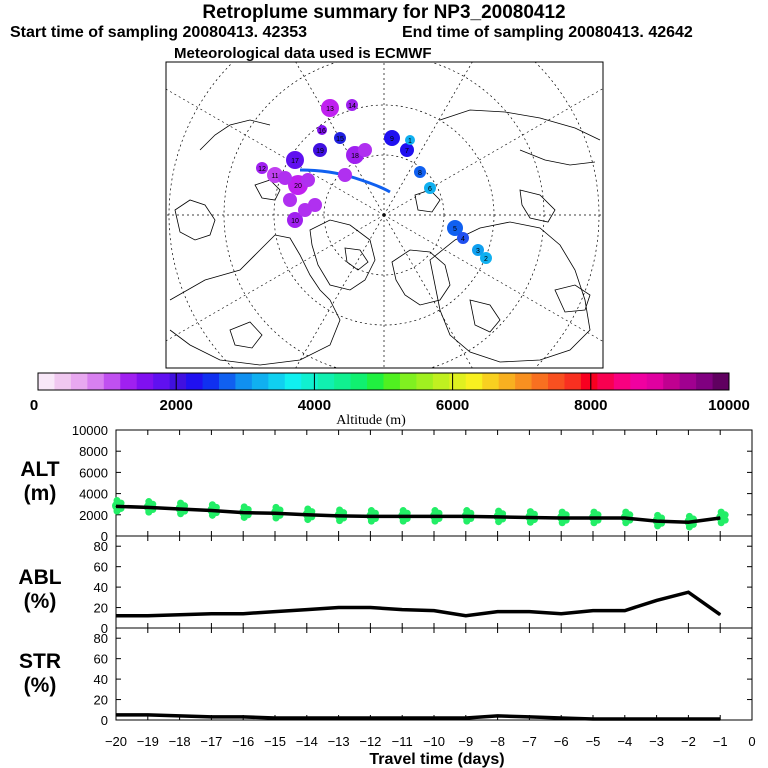 The width and height of the screenshot is (768, 768). What do you see at coordinates (345, 181) in the screenshot?
I see `plume-trajectory` at bounding box center [345, 181].